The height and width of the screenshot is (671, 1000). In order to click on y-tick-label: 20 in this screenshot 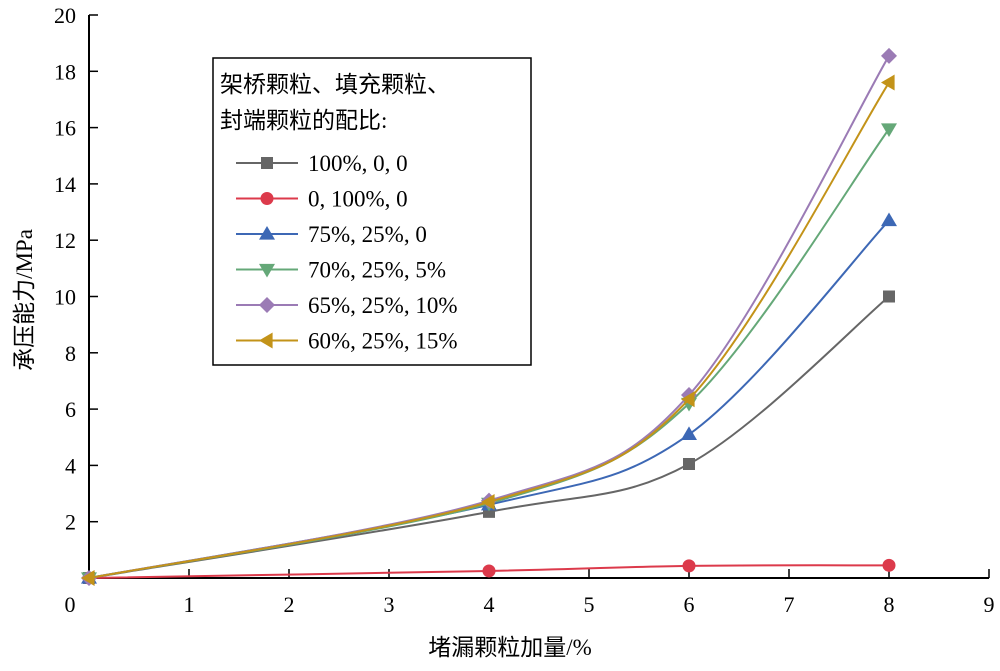, I will do `click(65, 15)`.